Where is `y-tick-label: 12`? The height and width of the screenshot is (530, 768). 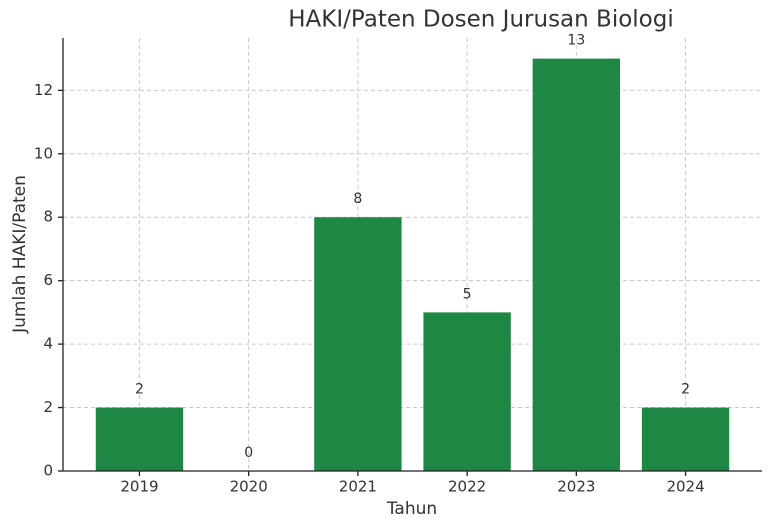
y-tick-label: 12 is located at coordinates (43, 90).